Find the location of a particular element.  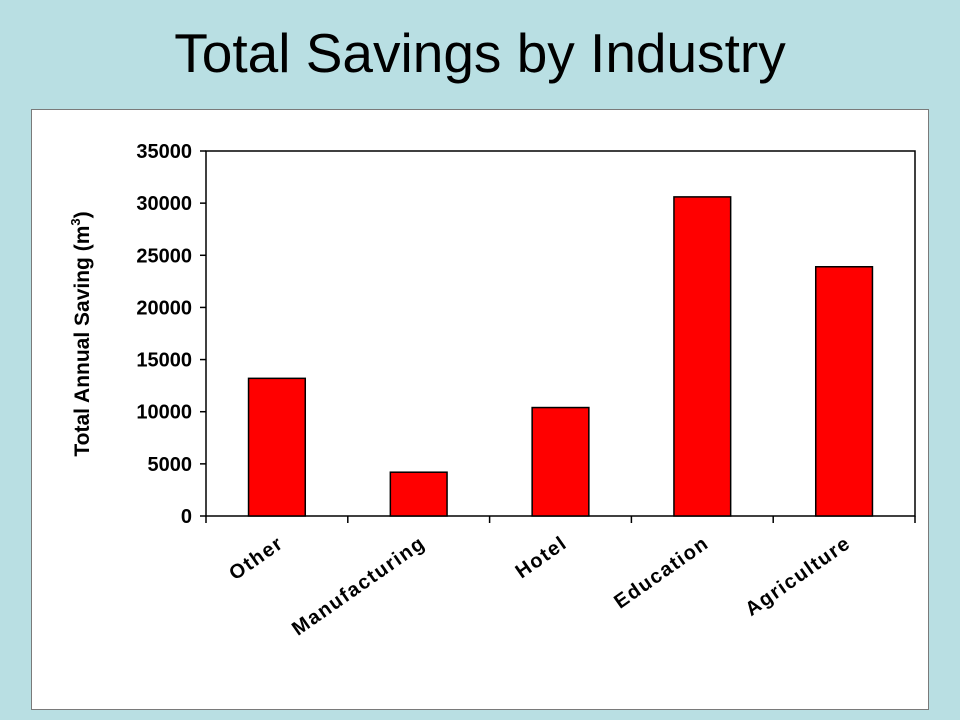

y-tick-label: 35000 is located at coordinates (164, 152).